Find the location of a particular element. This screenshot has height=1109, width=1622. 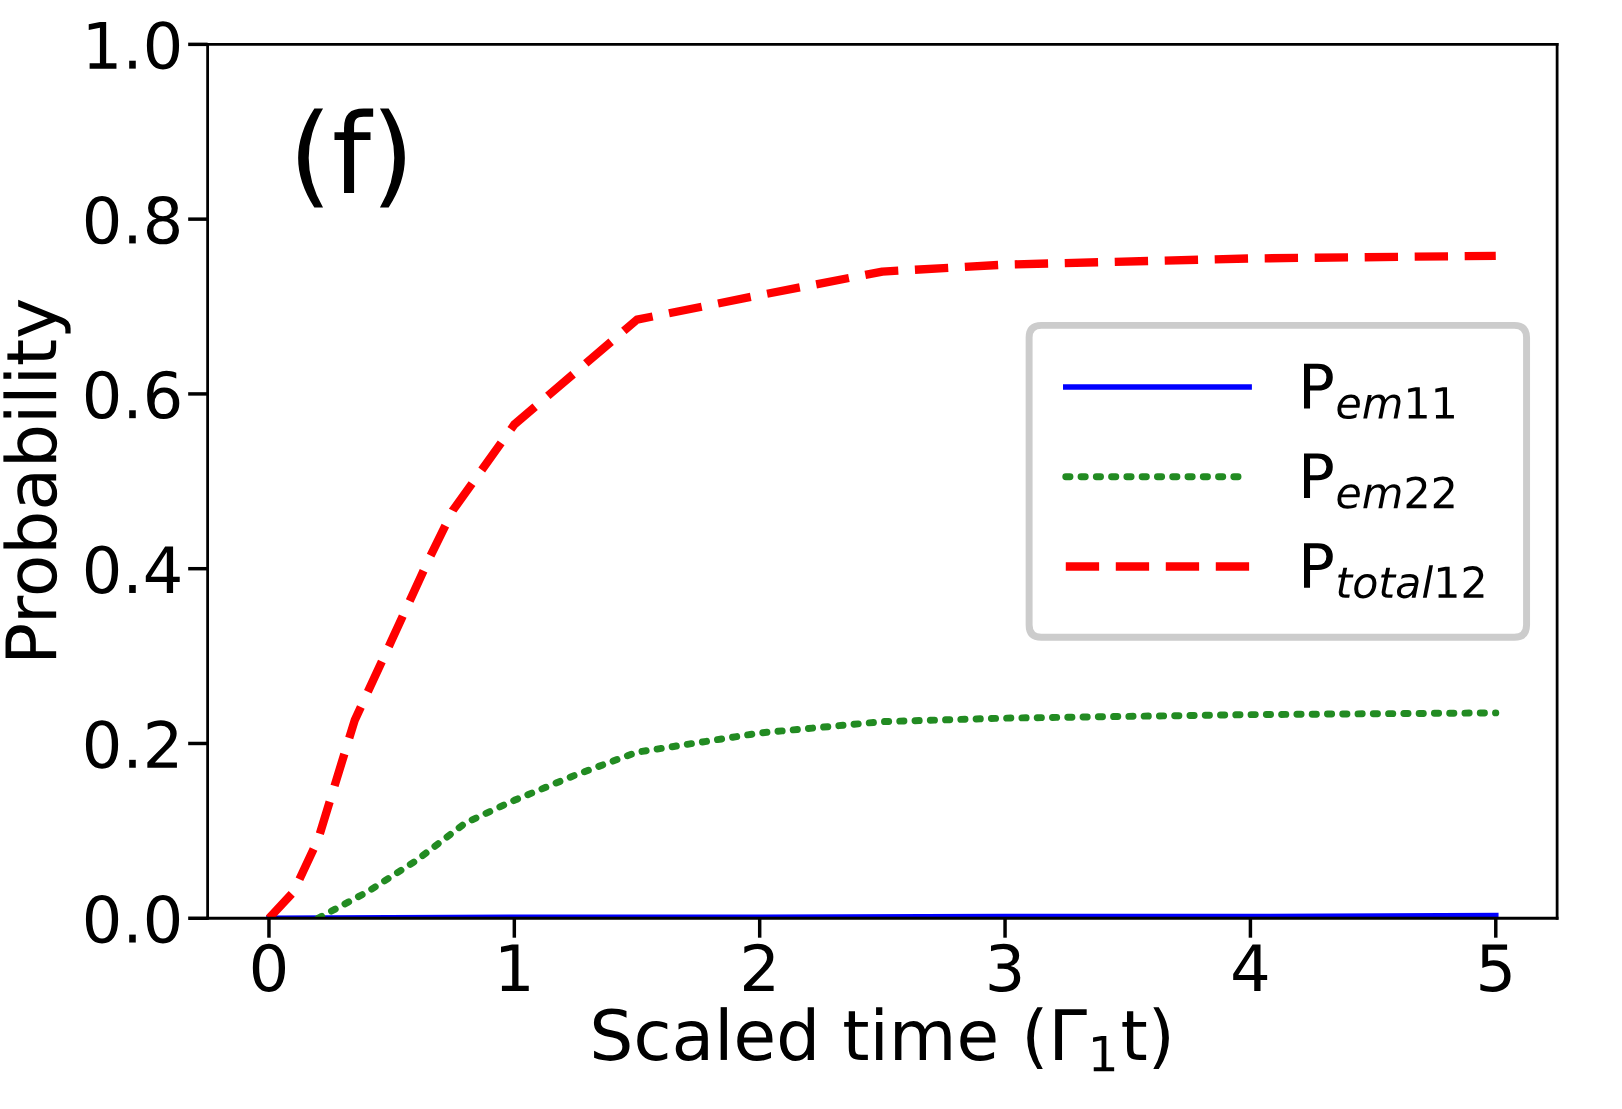

x-tick-label: 5 is located at coordinates (1495, 968).